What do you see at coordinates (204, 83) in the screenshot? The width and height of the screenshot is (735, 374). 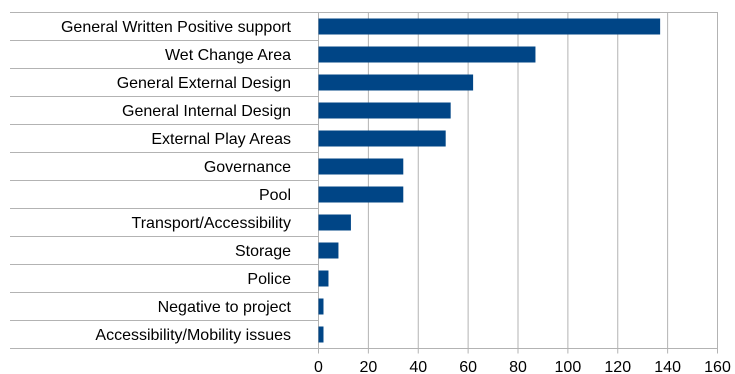 I see `category-label: General External Design` at bounding box center [204, 83].